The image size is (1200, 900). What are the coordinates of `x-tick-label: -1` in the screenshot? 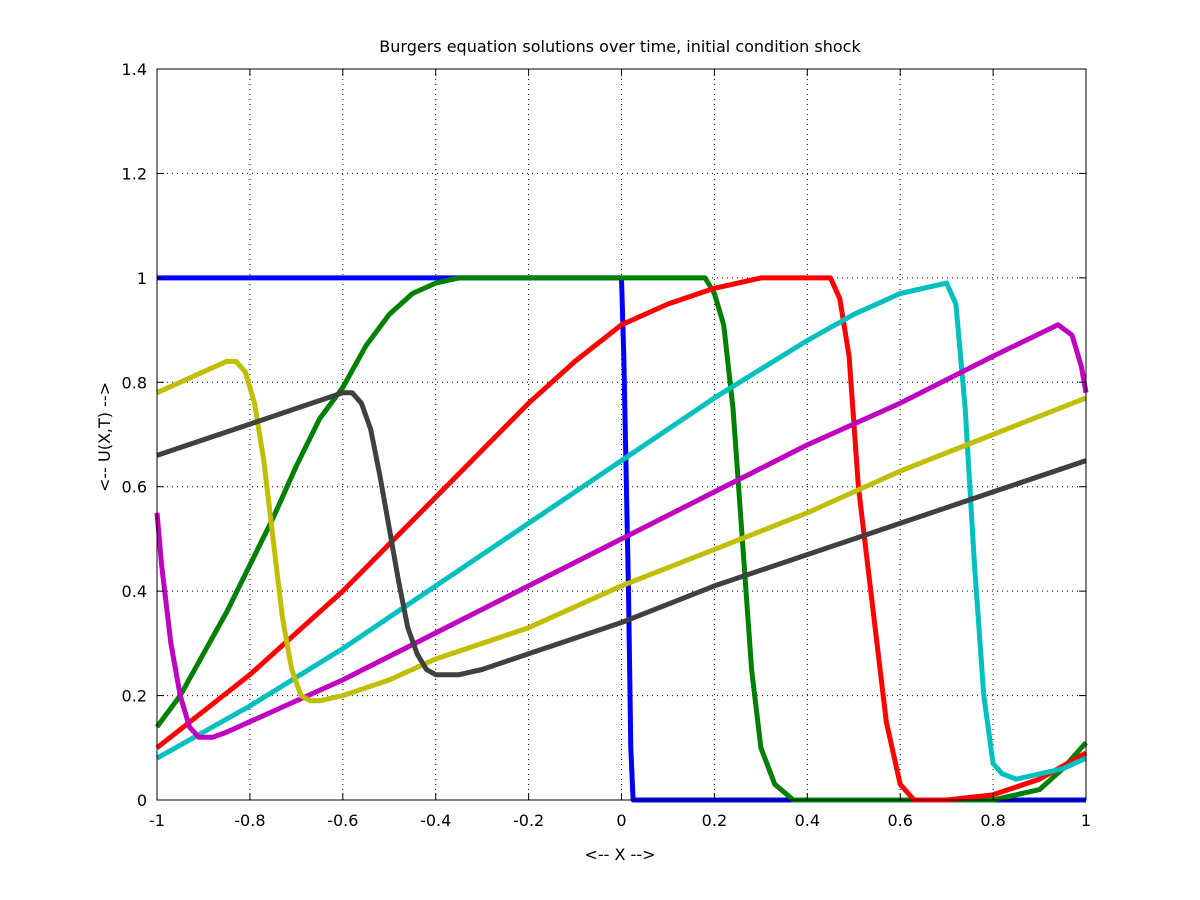 It's located at (157, 820).